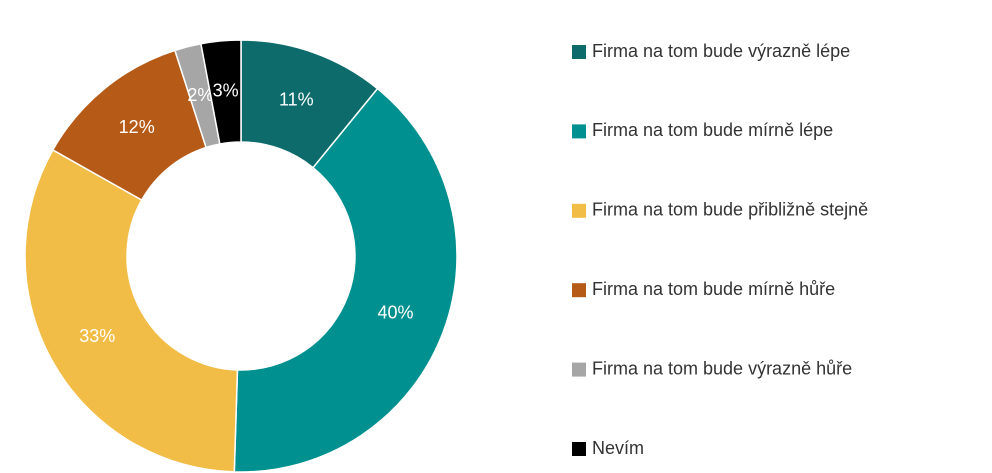  What do you see at coordinates (721, 51) in the screenshot?
I see `legend-label: Firma na tom bude výrazně lépe` at bounding box center [721, 51].